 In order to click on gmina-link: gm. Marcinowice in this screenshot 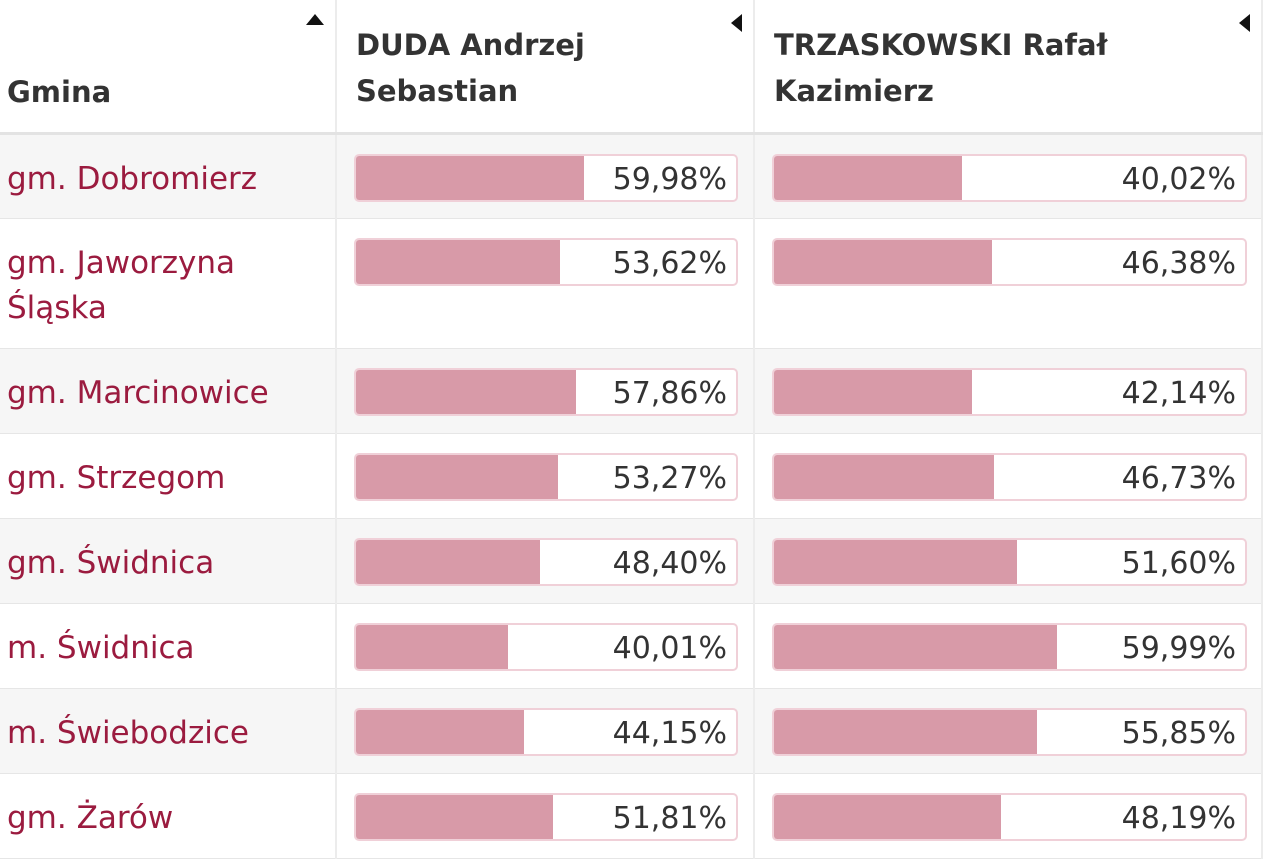, I will do `click(138, 393)`.